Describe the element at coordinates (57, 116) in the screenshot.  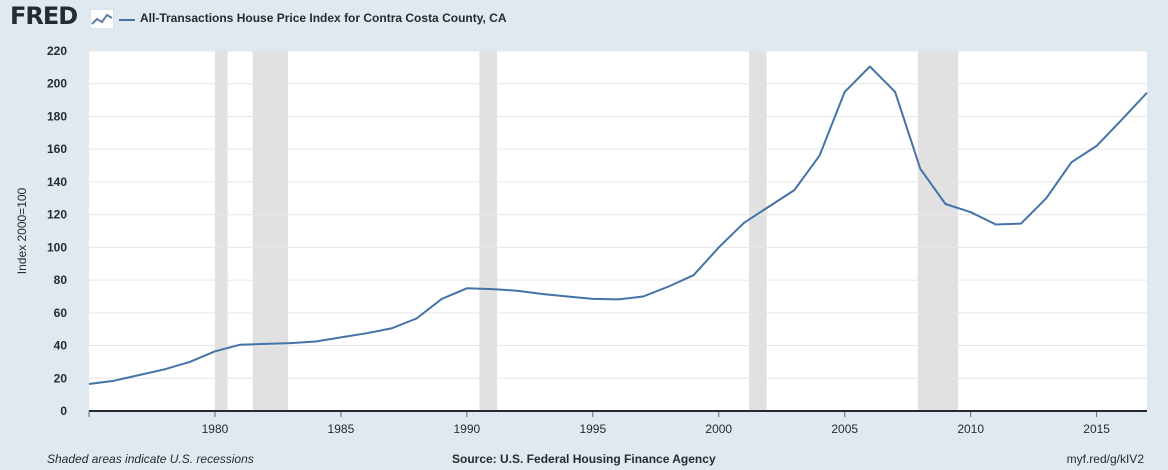
I see `y-tick-label: 180` at that location.